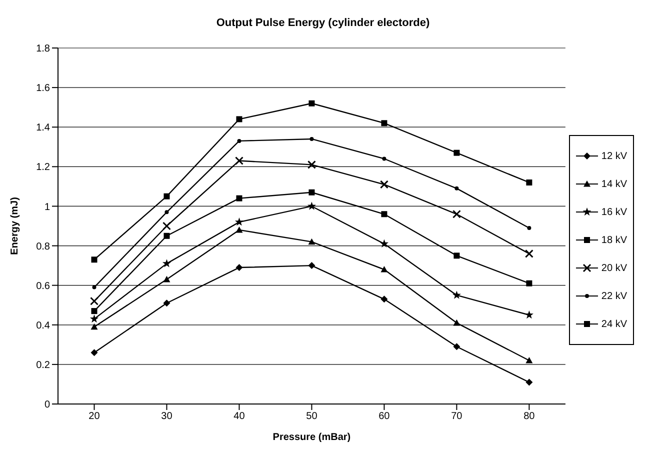 Image resolution: width=646 pixels, height=450 pixels. Describe the element at coordinates (614, 212) in the screenshot. I see `legend-label: 16 kV` at that location.